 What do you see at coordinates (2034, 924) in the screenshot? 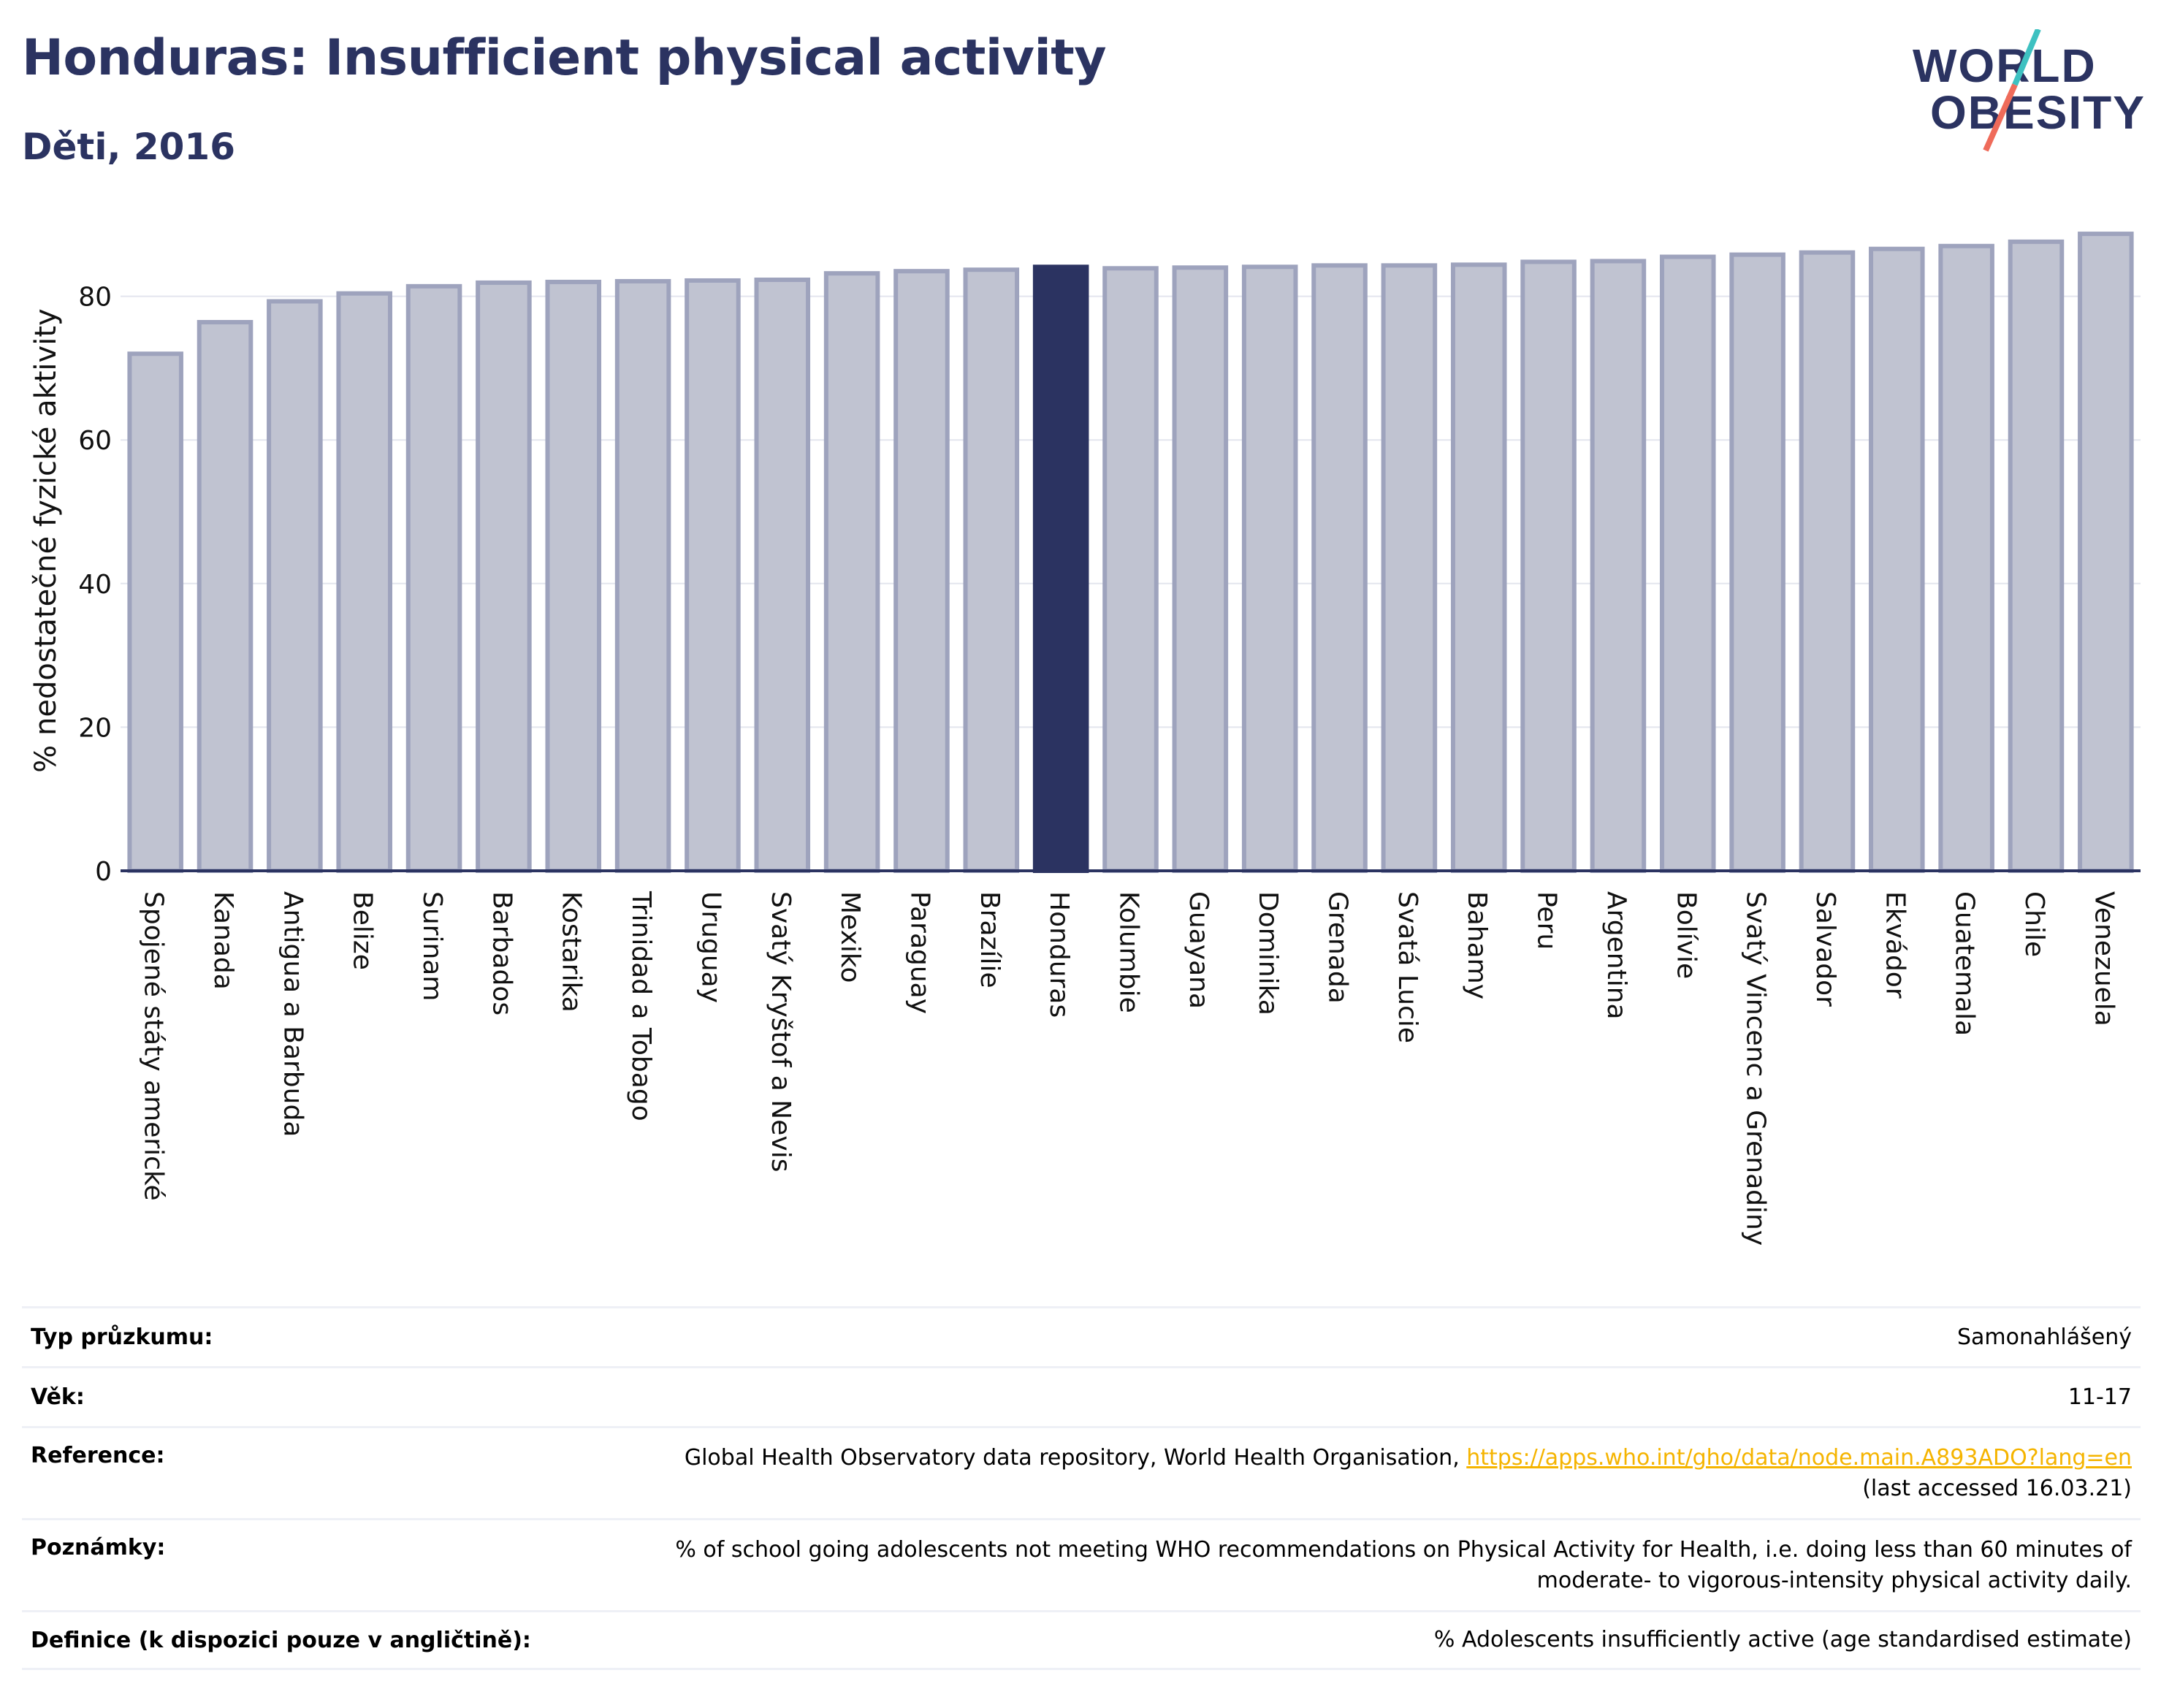
I see `x-tick-label: Chile` at bounding box center [2034, 924].